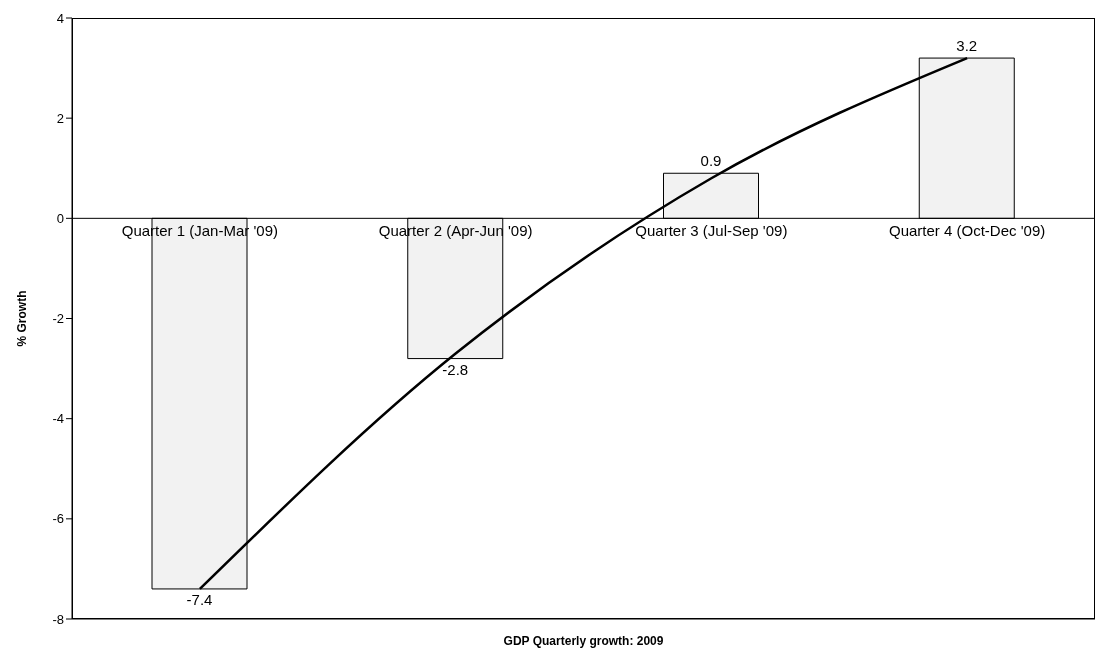  I want to click on x-axis-title: GDP Quarterly growth: 2009, so click(583, 641).